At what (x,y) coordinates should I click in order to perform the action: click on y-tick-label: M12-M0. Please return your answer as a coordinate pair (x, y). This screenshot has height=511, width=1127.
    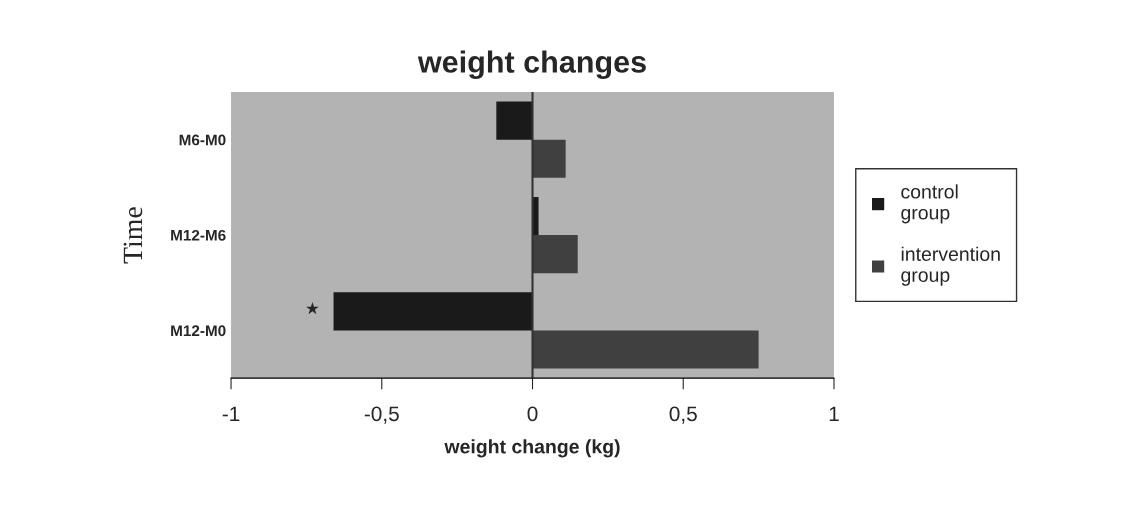
    Looking at the image, I should click on (198, 331).